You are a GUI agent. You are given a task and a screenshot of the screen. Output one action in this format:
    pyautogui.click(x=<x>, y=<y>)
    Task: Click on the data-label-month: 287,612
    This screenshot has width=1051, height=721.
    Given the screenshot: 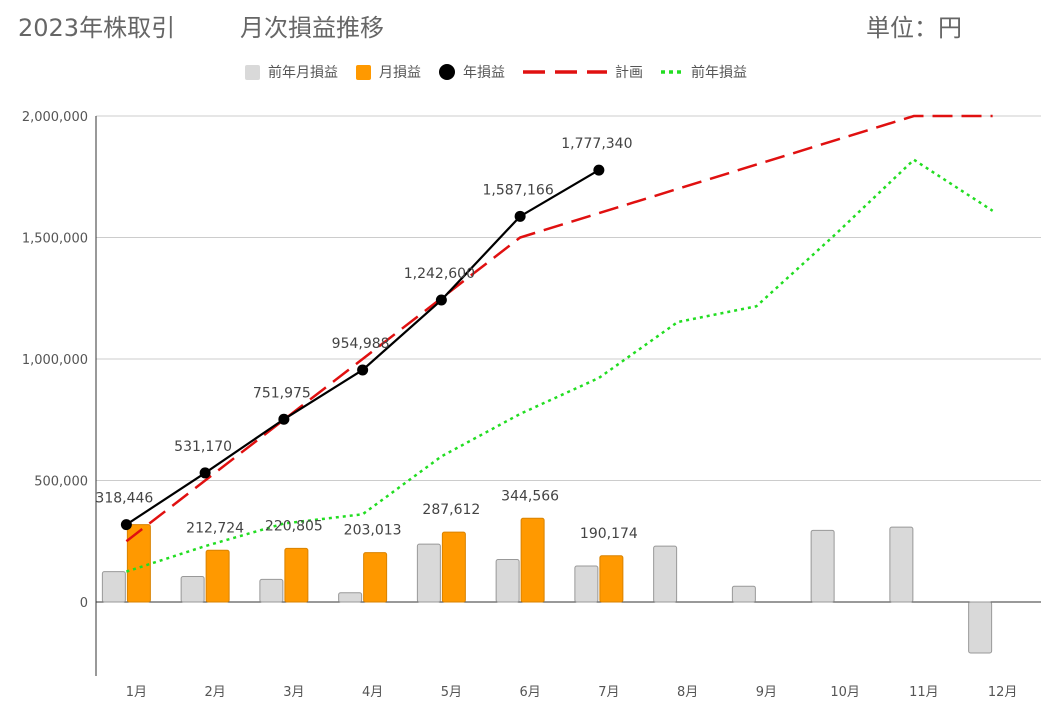 What is the action you would take?
    pyautogui.click(x=451, y=510)
    